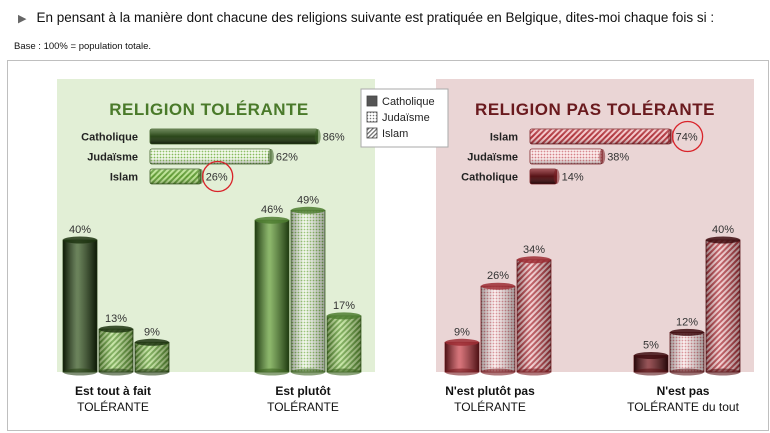  I want to click on highlight-circle-right, so click(687, 136).